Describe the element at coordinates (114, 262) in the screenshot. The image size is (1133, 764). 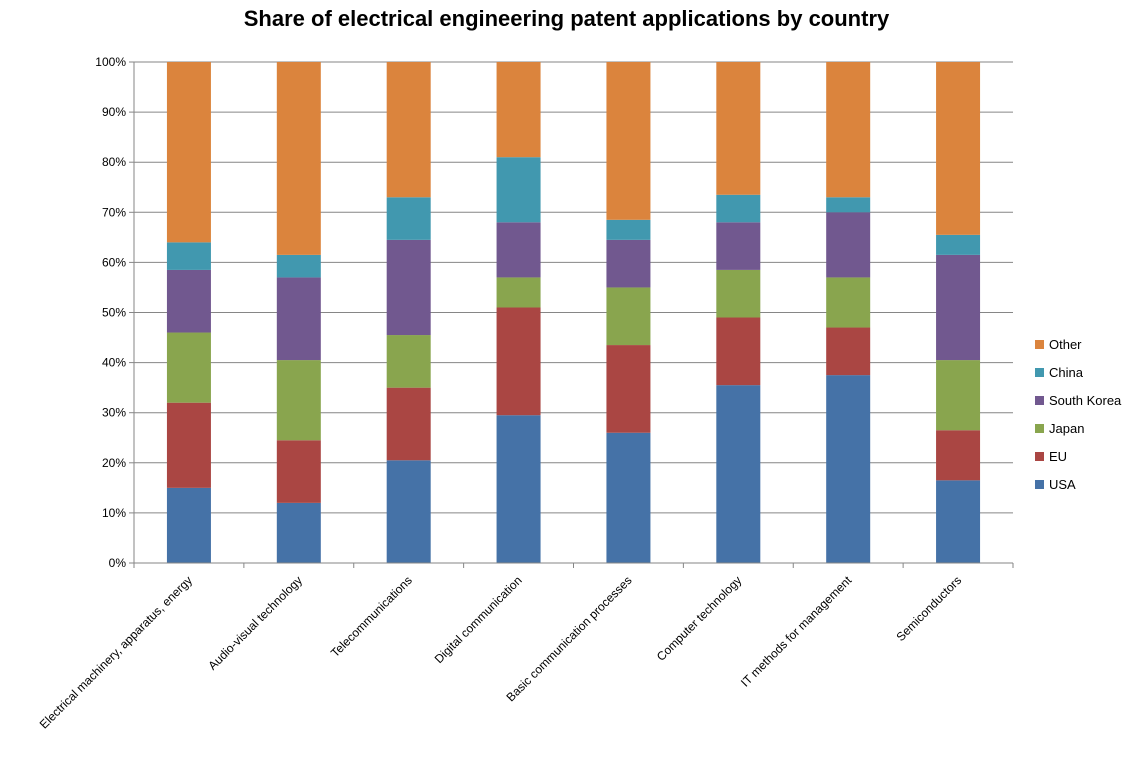
I see `y-tick-label: 60%` at that location.